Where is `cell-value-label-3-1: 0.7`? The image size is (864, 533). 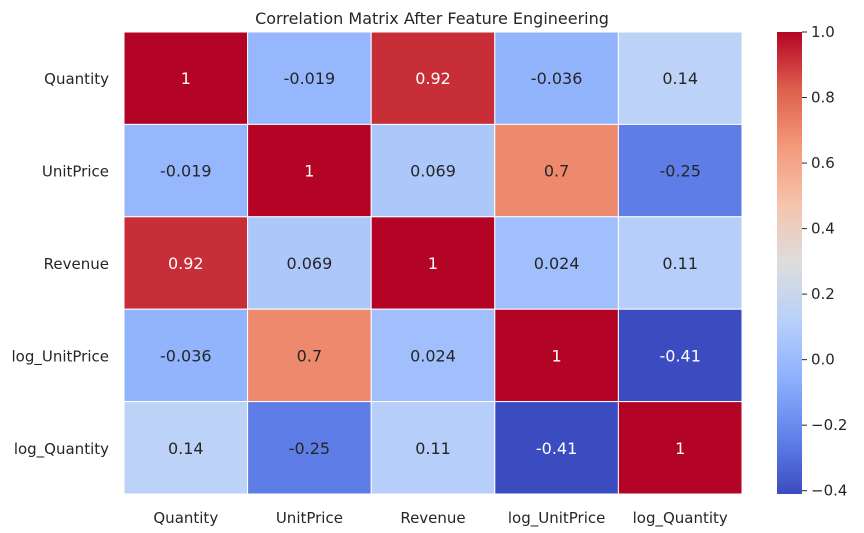
cell-value-label-3-1: 0.7 is located at coordinates (309, 355).